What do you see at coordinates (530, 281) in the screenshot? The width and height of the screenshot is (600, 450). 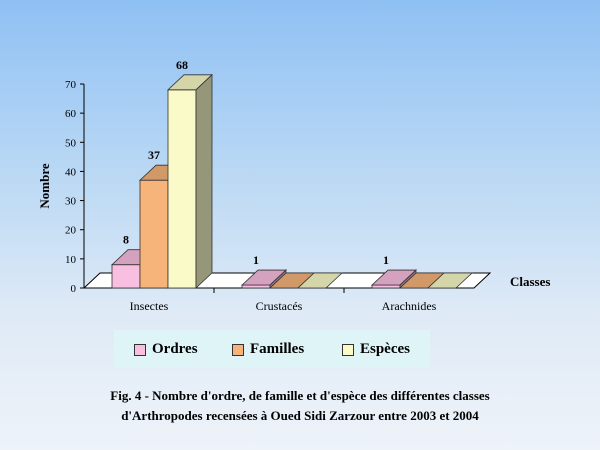 I see `x-axis-label: Classes` at bounding box center [530, 281].